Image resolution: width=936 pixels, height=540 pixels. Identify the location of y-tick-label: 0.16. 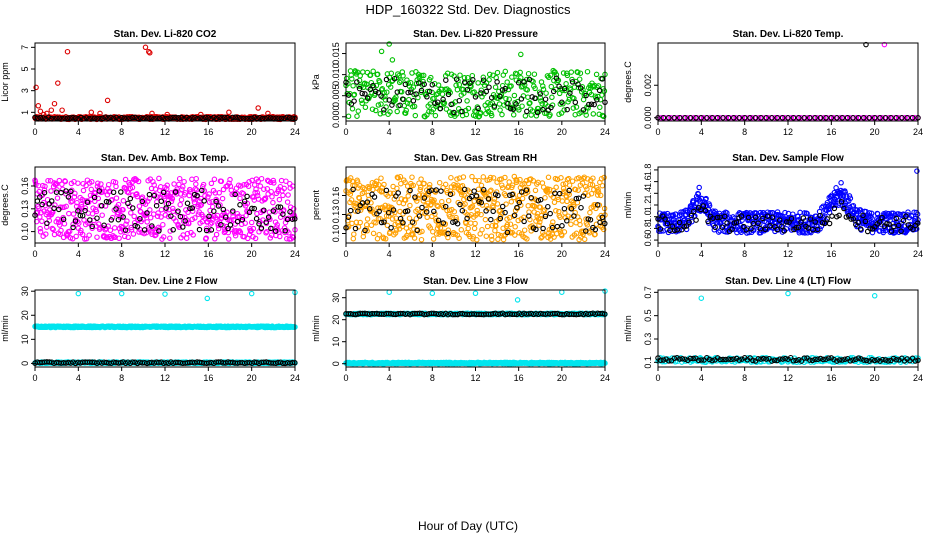
(336, 196).